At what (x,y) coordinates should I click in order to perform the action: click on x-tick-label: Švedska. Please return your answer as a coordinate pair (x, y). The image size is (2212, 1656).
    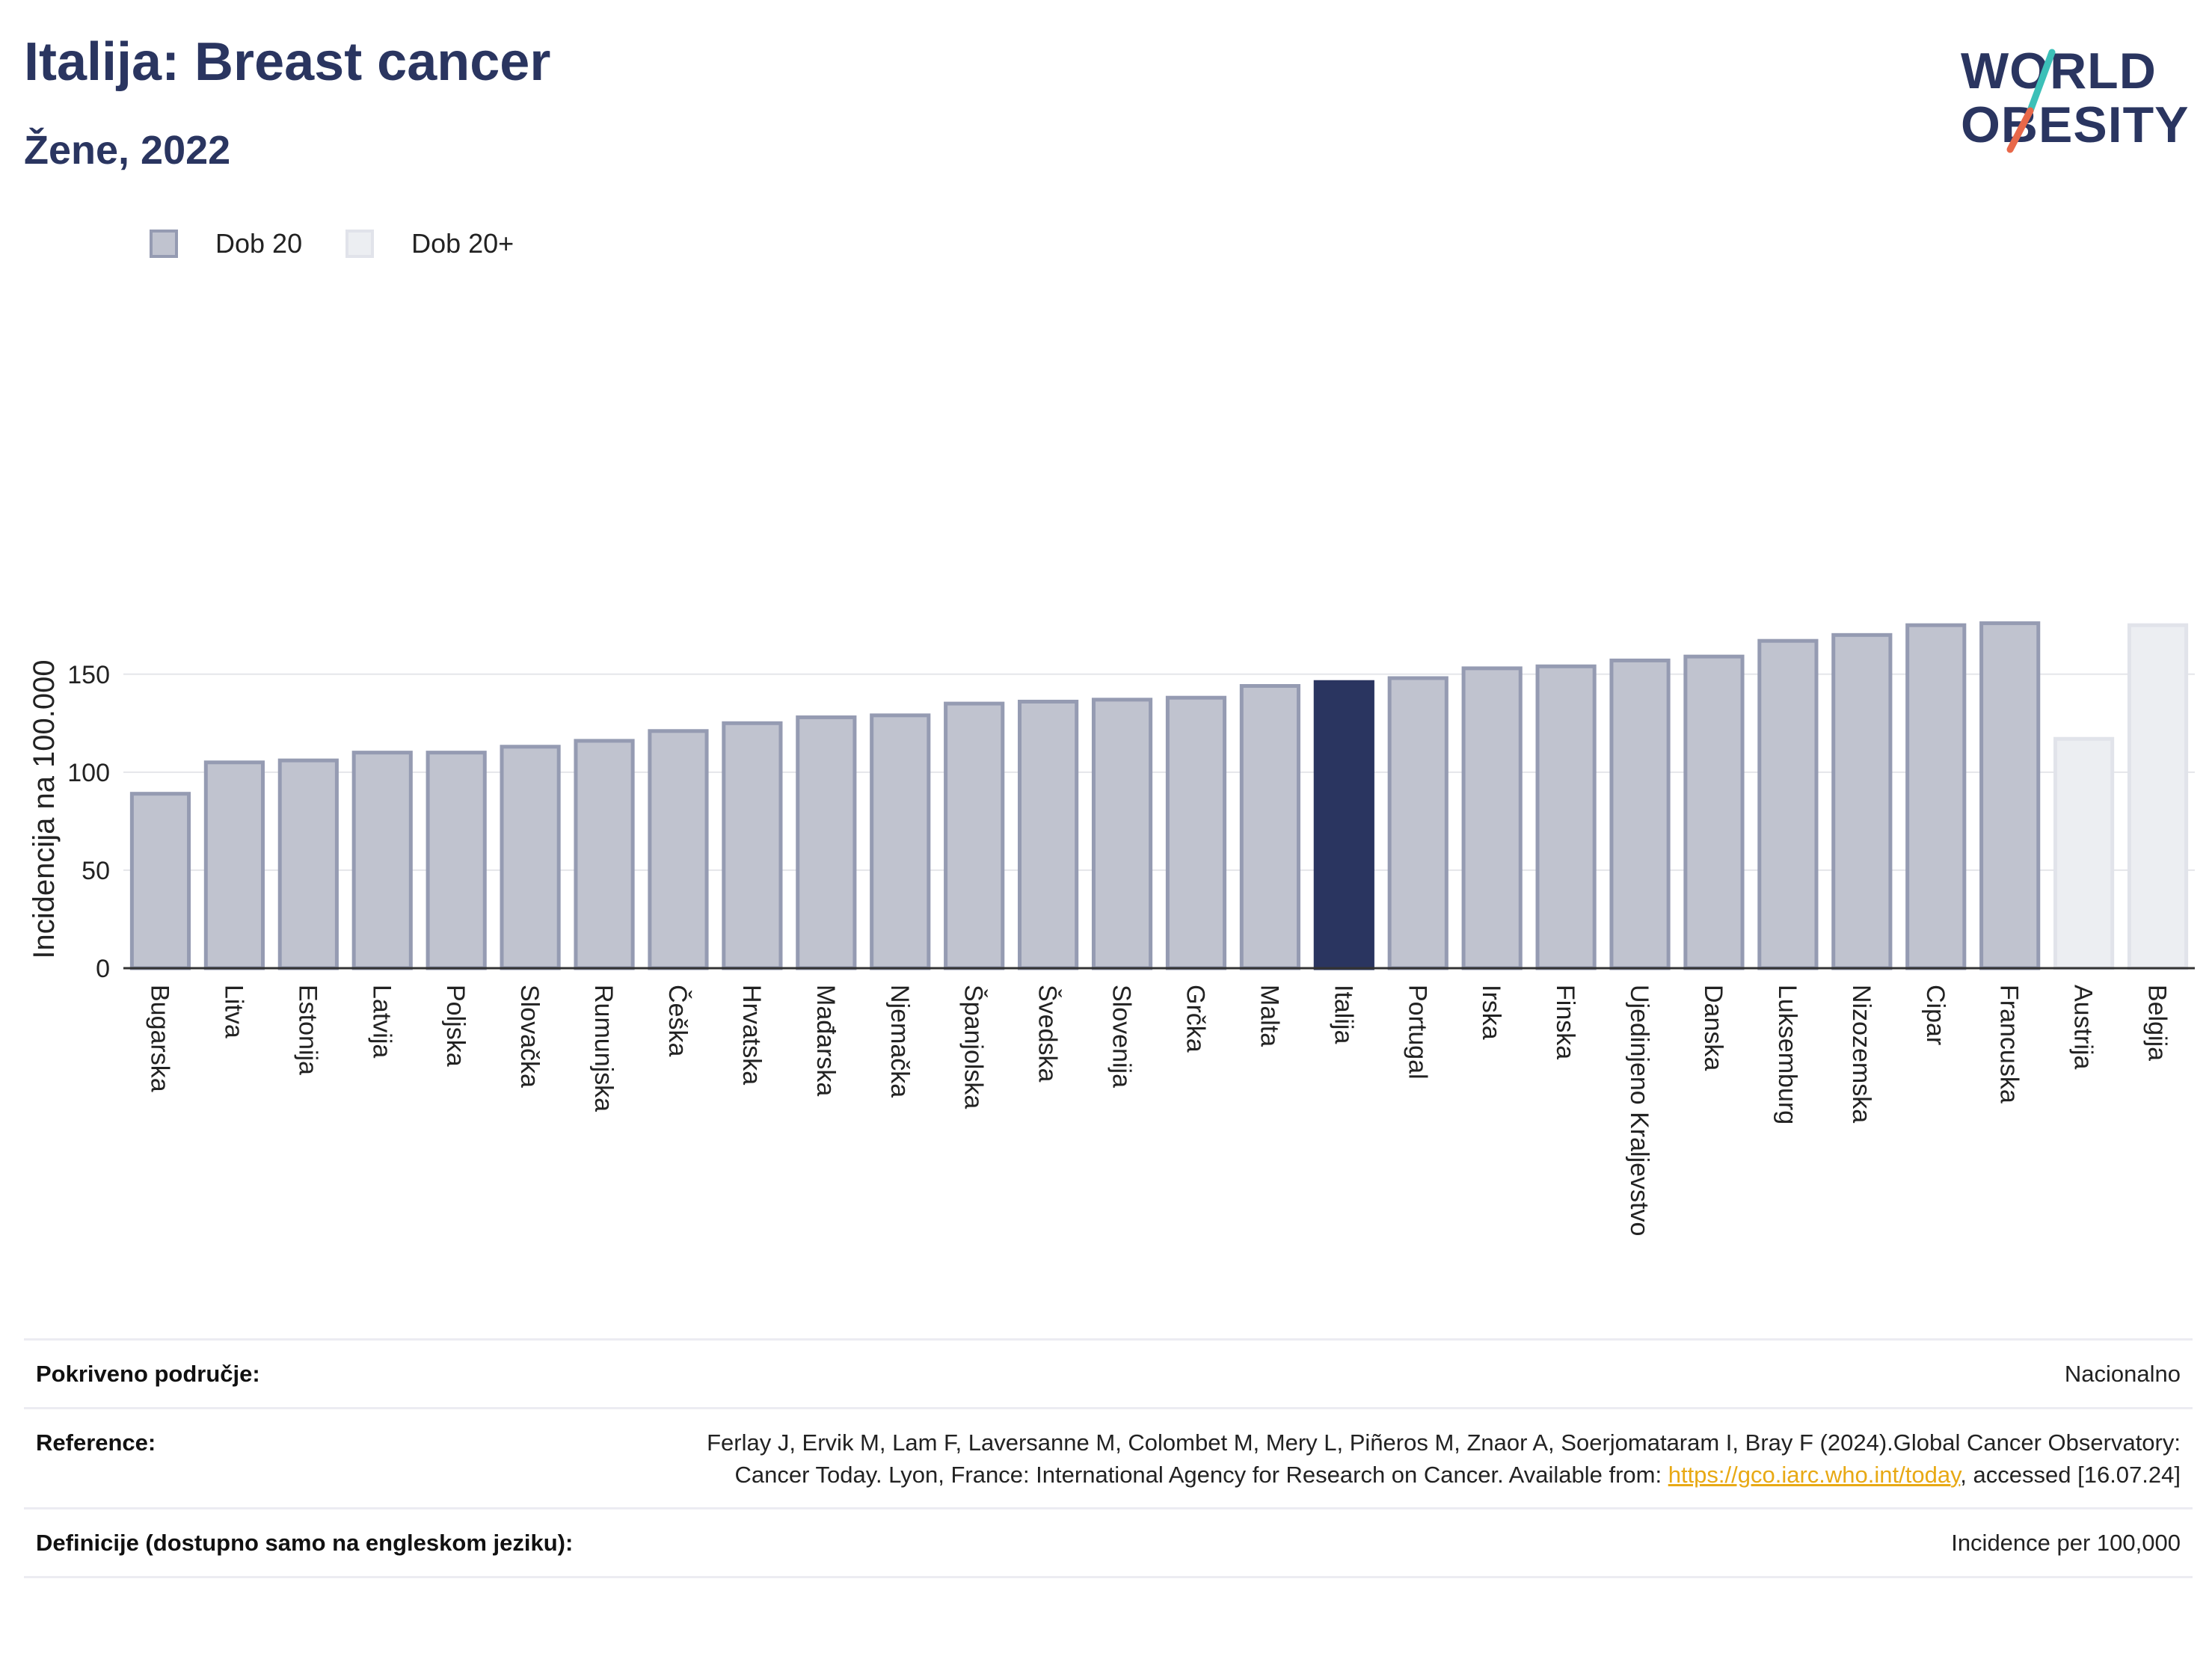
    Looking at the image, I should click on (1047, 1033).